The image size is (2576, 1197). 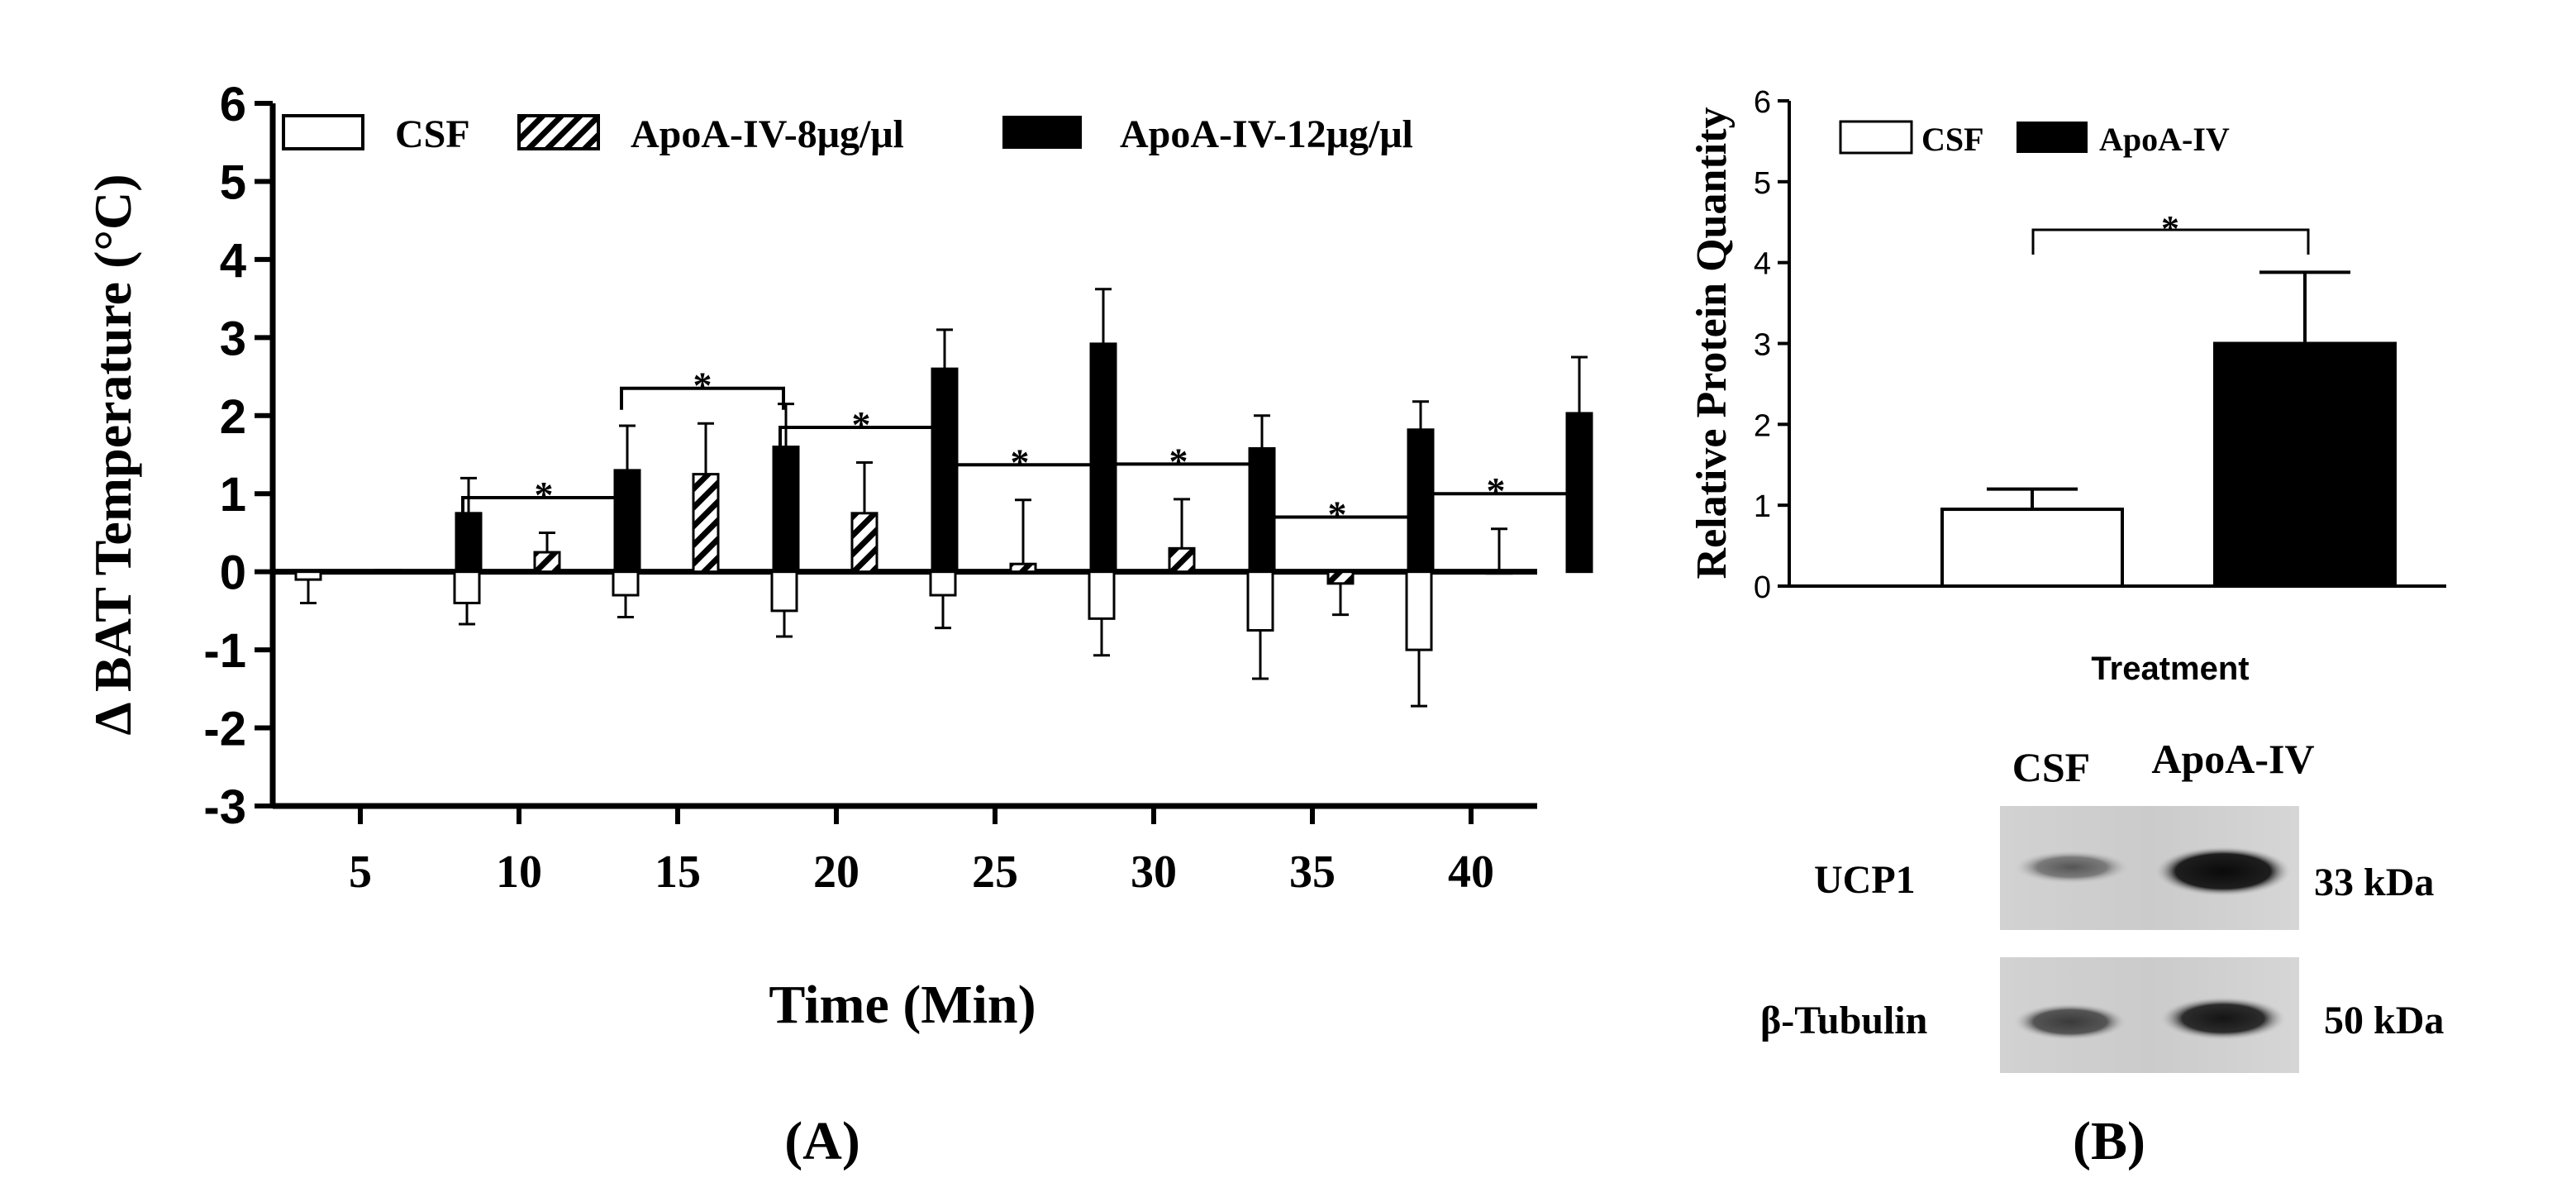 What do you see at coordinates (786, 510) in the screenshot?
I see `bar-black-t15` at bounding box center [786, 510].